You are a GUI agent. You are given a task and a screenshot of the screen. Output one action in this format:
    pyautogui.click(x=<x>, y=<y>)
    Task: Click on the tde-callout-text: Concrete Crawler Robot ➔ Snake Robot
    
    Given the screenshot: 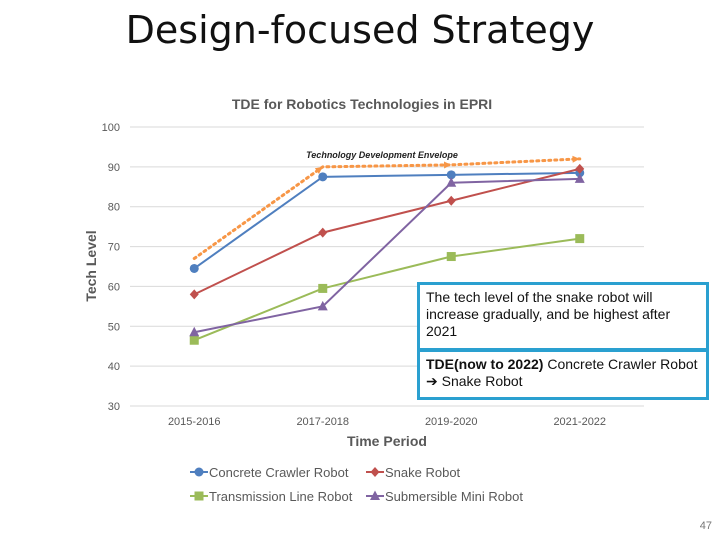 What is the action you would take?
    pyautogui.click(x=562, y=372)
    